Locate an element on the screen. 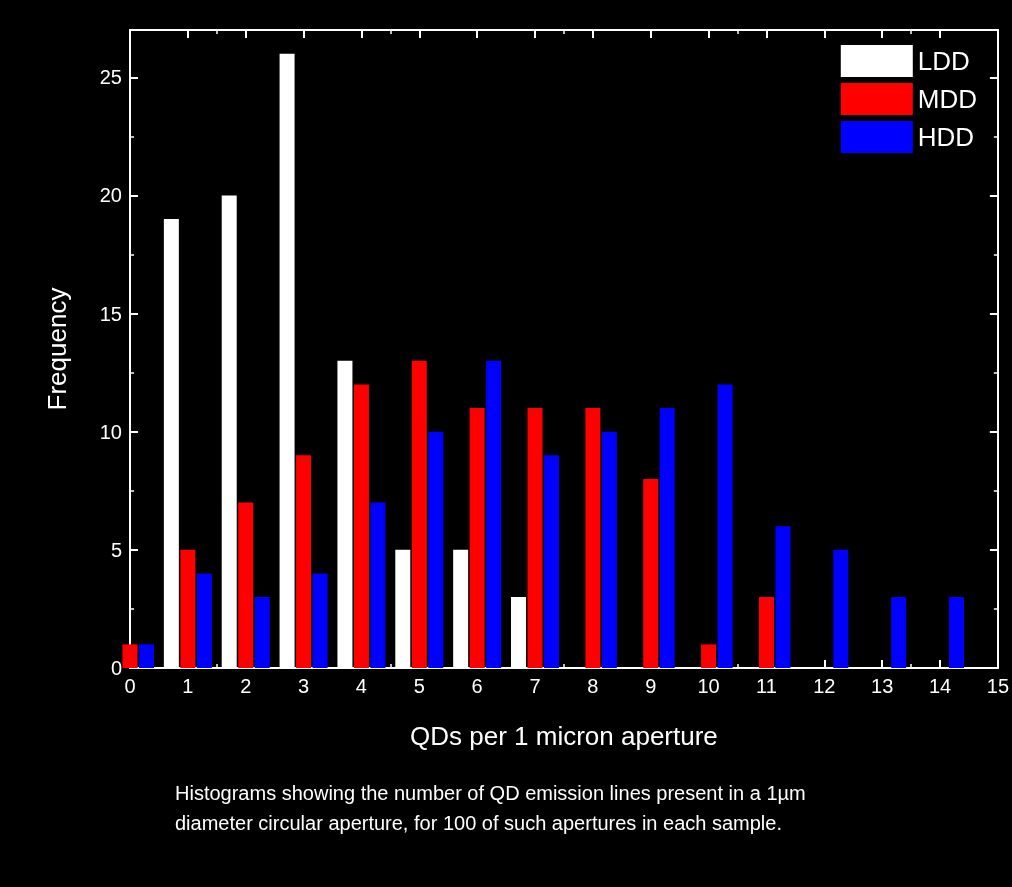 The image size is (1012, 887). y-tick-label: 10 is located at coordinates (110, 431).